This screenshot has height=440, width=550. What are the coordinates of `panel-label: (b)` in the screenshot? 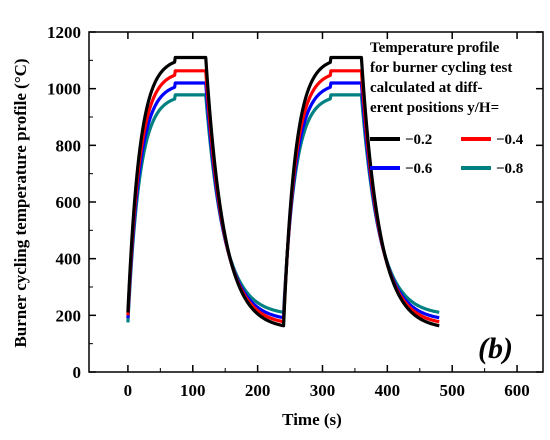 It's located at (495, 348).